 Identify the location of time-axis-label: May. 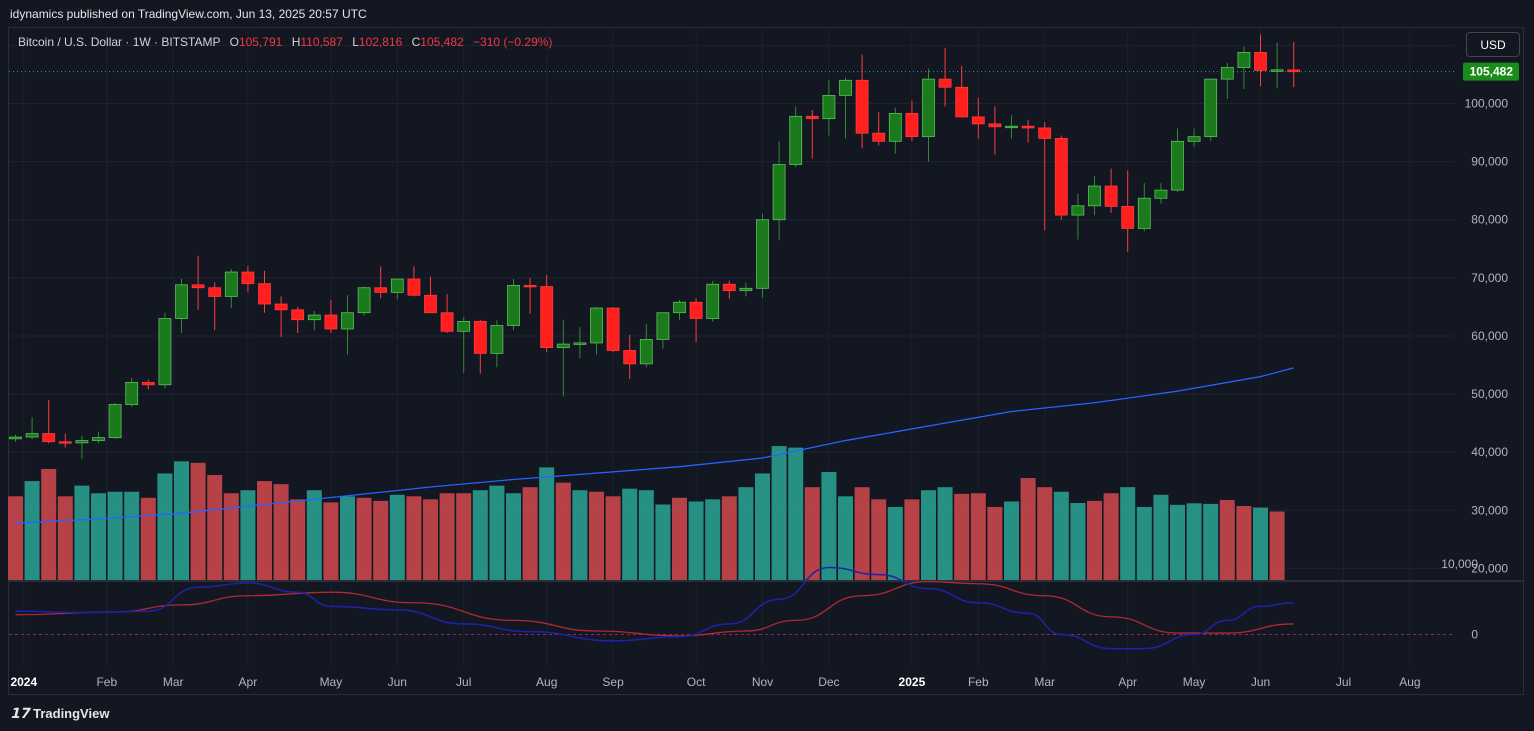
(1194, 682).